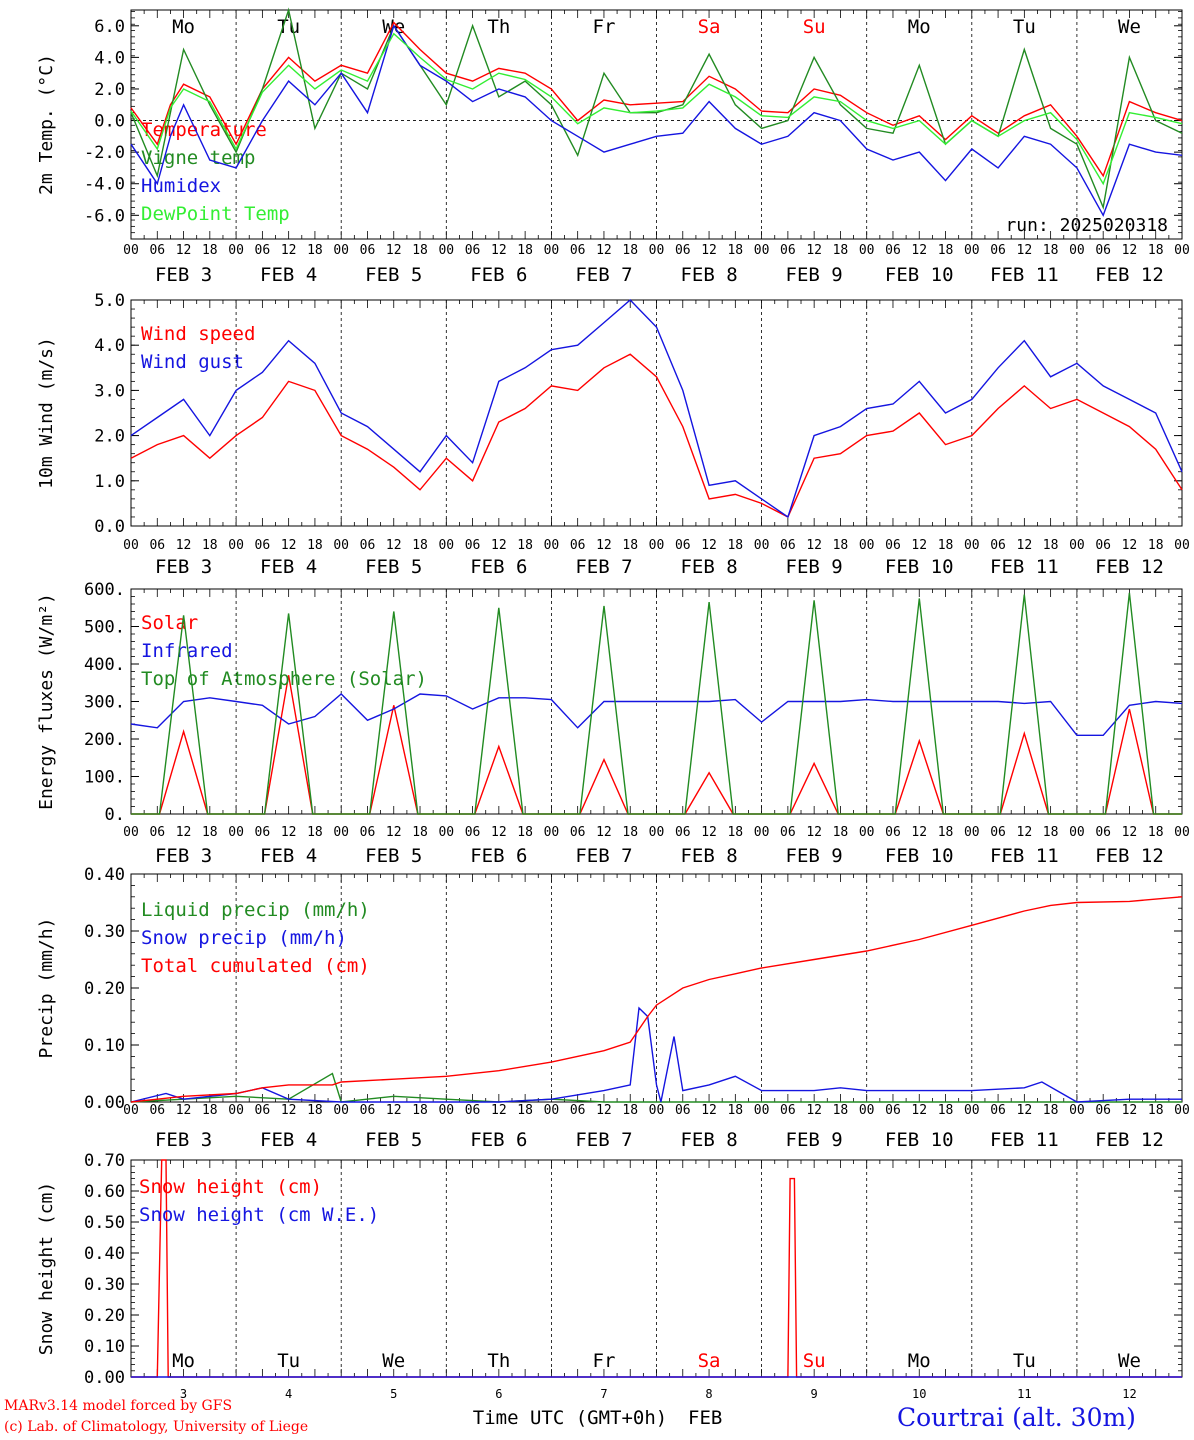  What do you see at coordinates (109, 122) in the screenshot?
I see `y-tick-label: 0.0` at bounding box center [109, 122].